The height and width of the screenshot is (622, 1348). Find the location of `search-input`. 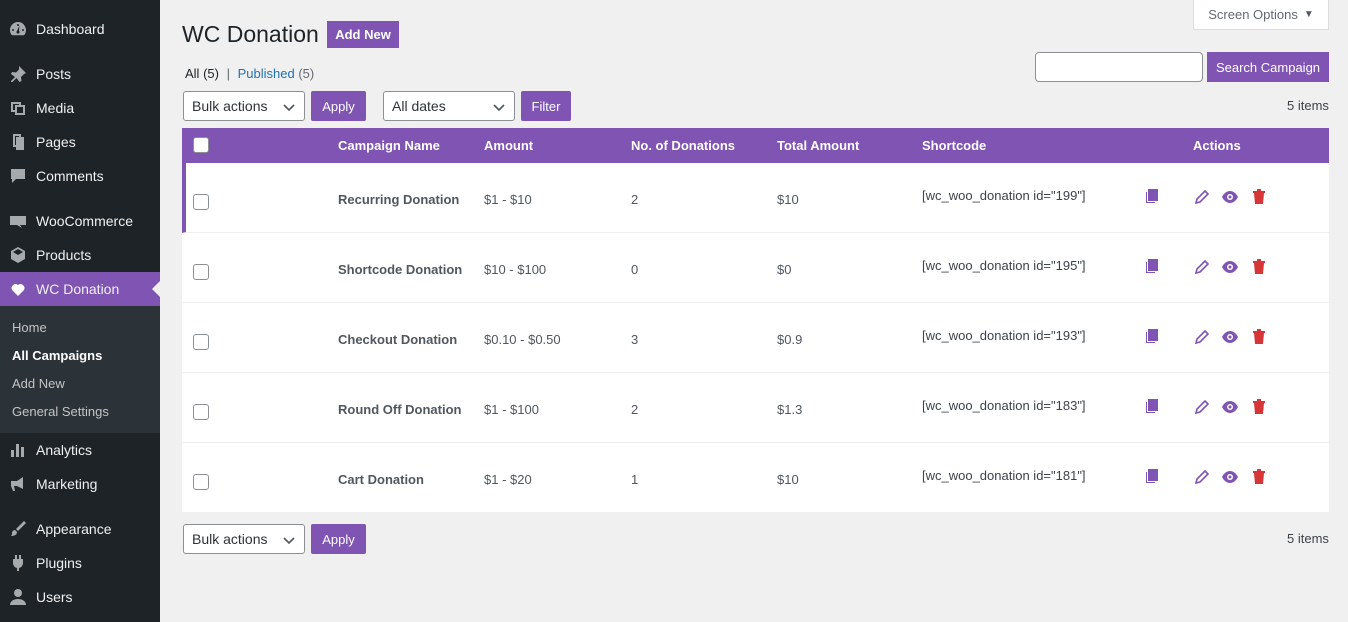

search-input is located at coordinates (1119, 67).